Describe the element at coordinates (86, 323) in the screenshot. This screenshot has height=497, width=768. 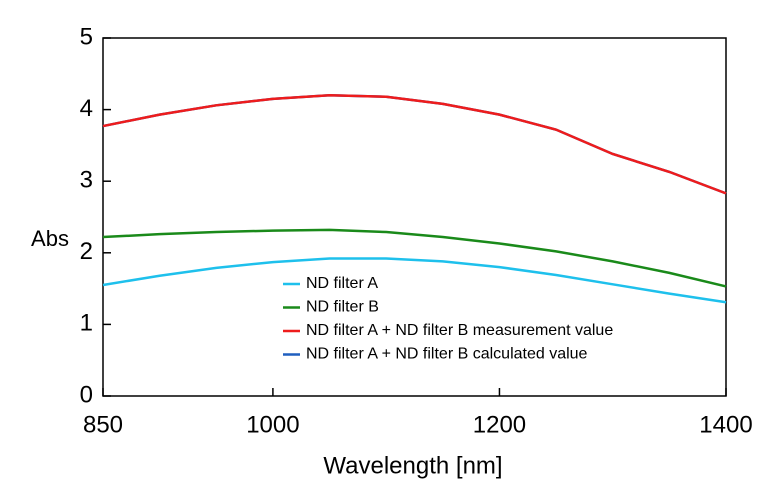
I see `y-tick-label: 1` at that location.